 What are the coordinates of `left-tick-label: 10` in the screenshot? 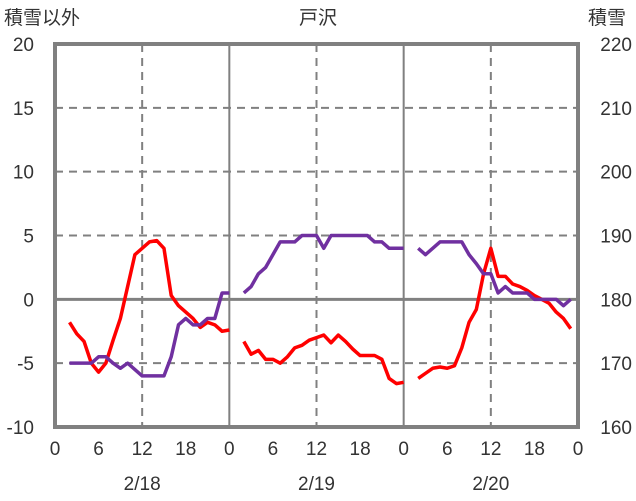 It's located at (23, 173).